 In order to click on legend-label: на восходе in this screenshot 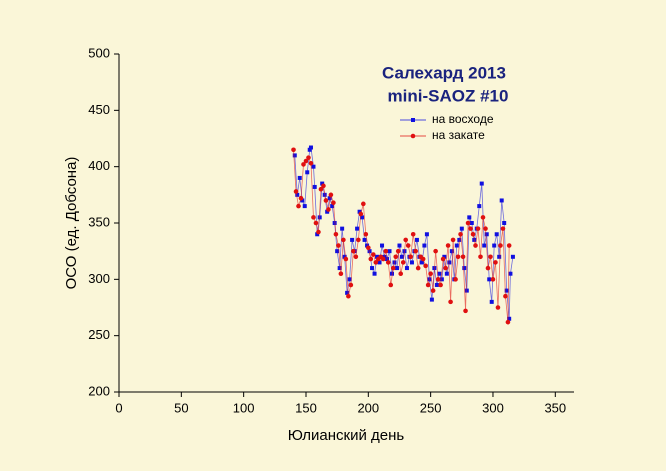, I will do `click(463, 119)`.